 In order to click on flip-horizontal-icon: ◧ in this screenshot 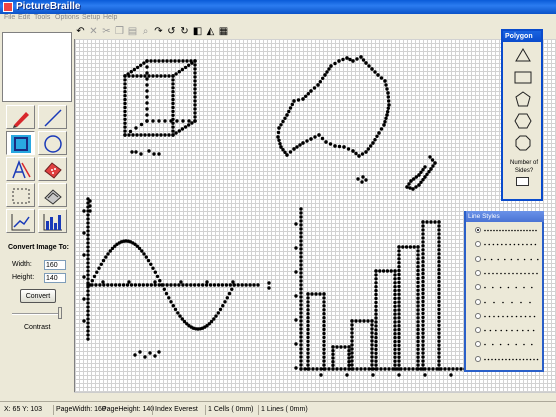, I will do `click(197, 31)`.